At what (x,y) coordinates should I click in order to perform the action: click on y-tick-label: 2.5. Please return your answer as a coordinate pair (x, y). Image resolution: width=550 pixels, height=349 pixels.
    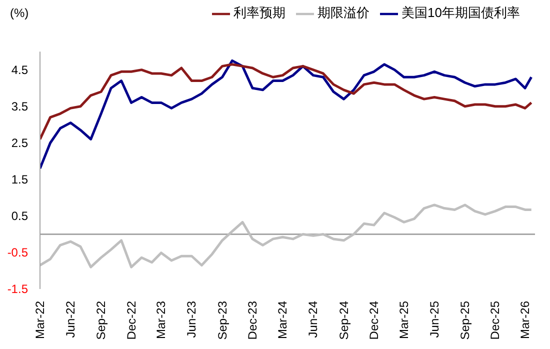
    Looking at the image, I should click on (19, 143).